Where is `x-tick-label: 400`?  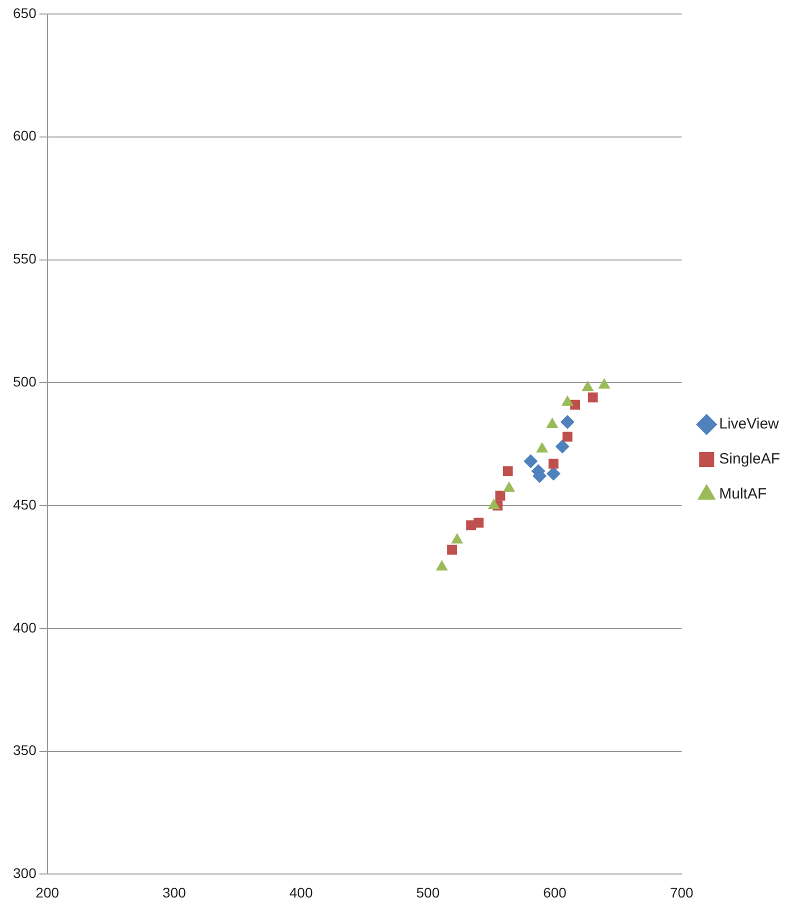 x-tick-label: 400 is located at coordinates (301, 892).